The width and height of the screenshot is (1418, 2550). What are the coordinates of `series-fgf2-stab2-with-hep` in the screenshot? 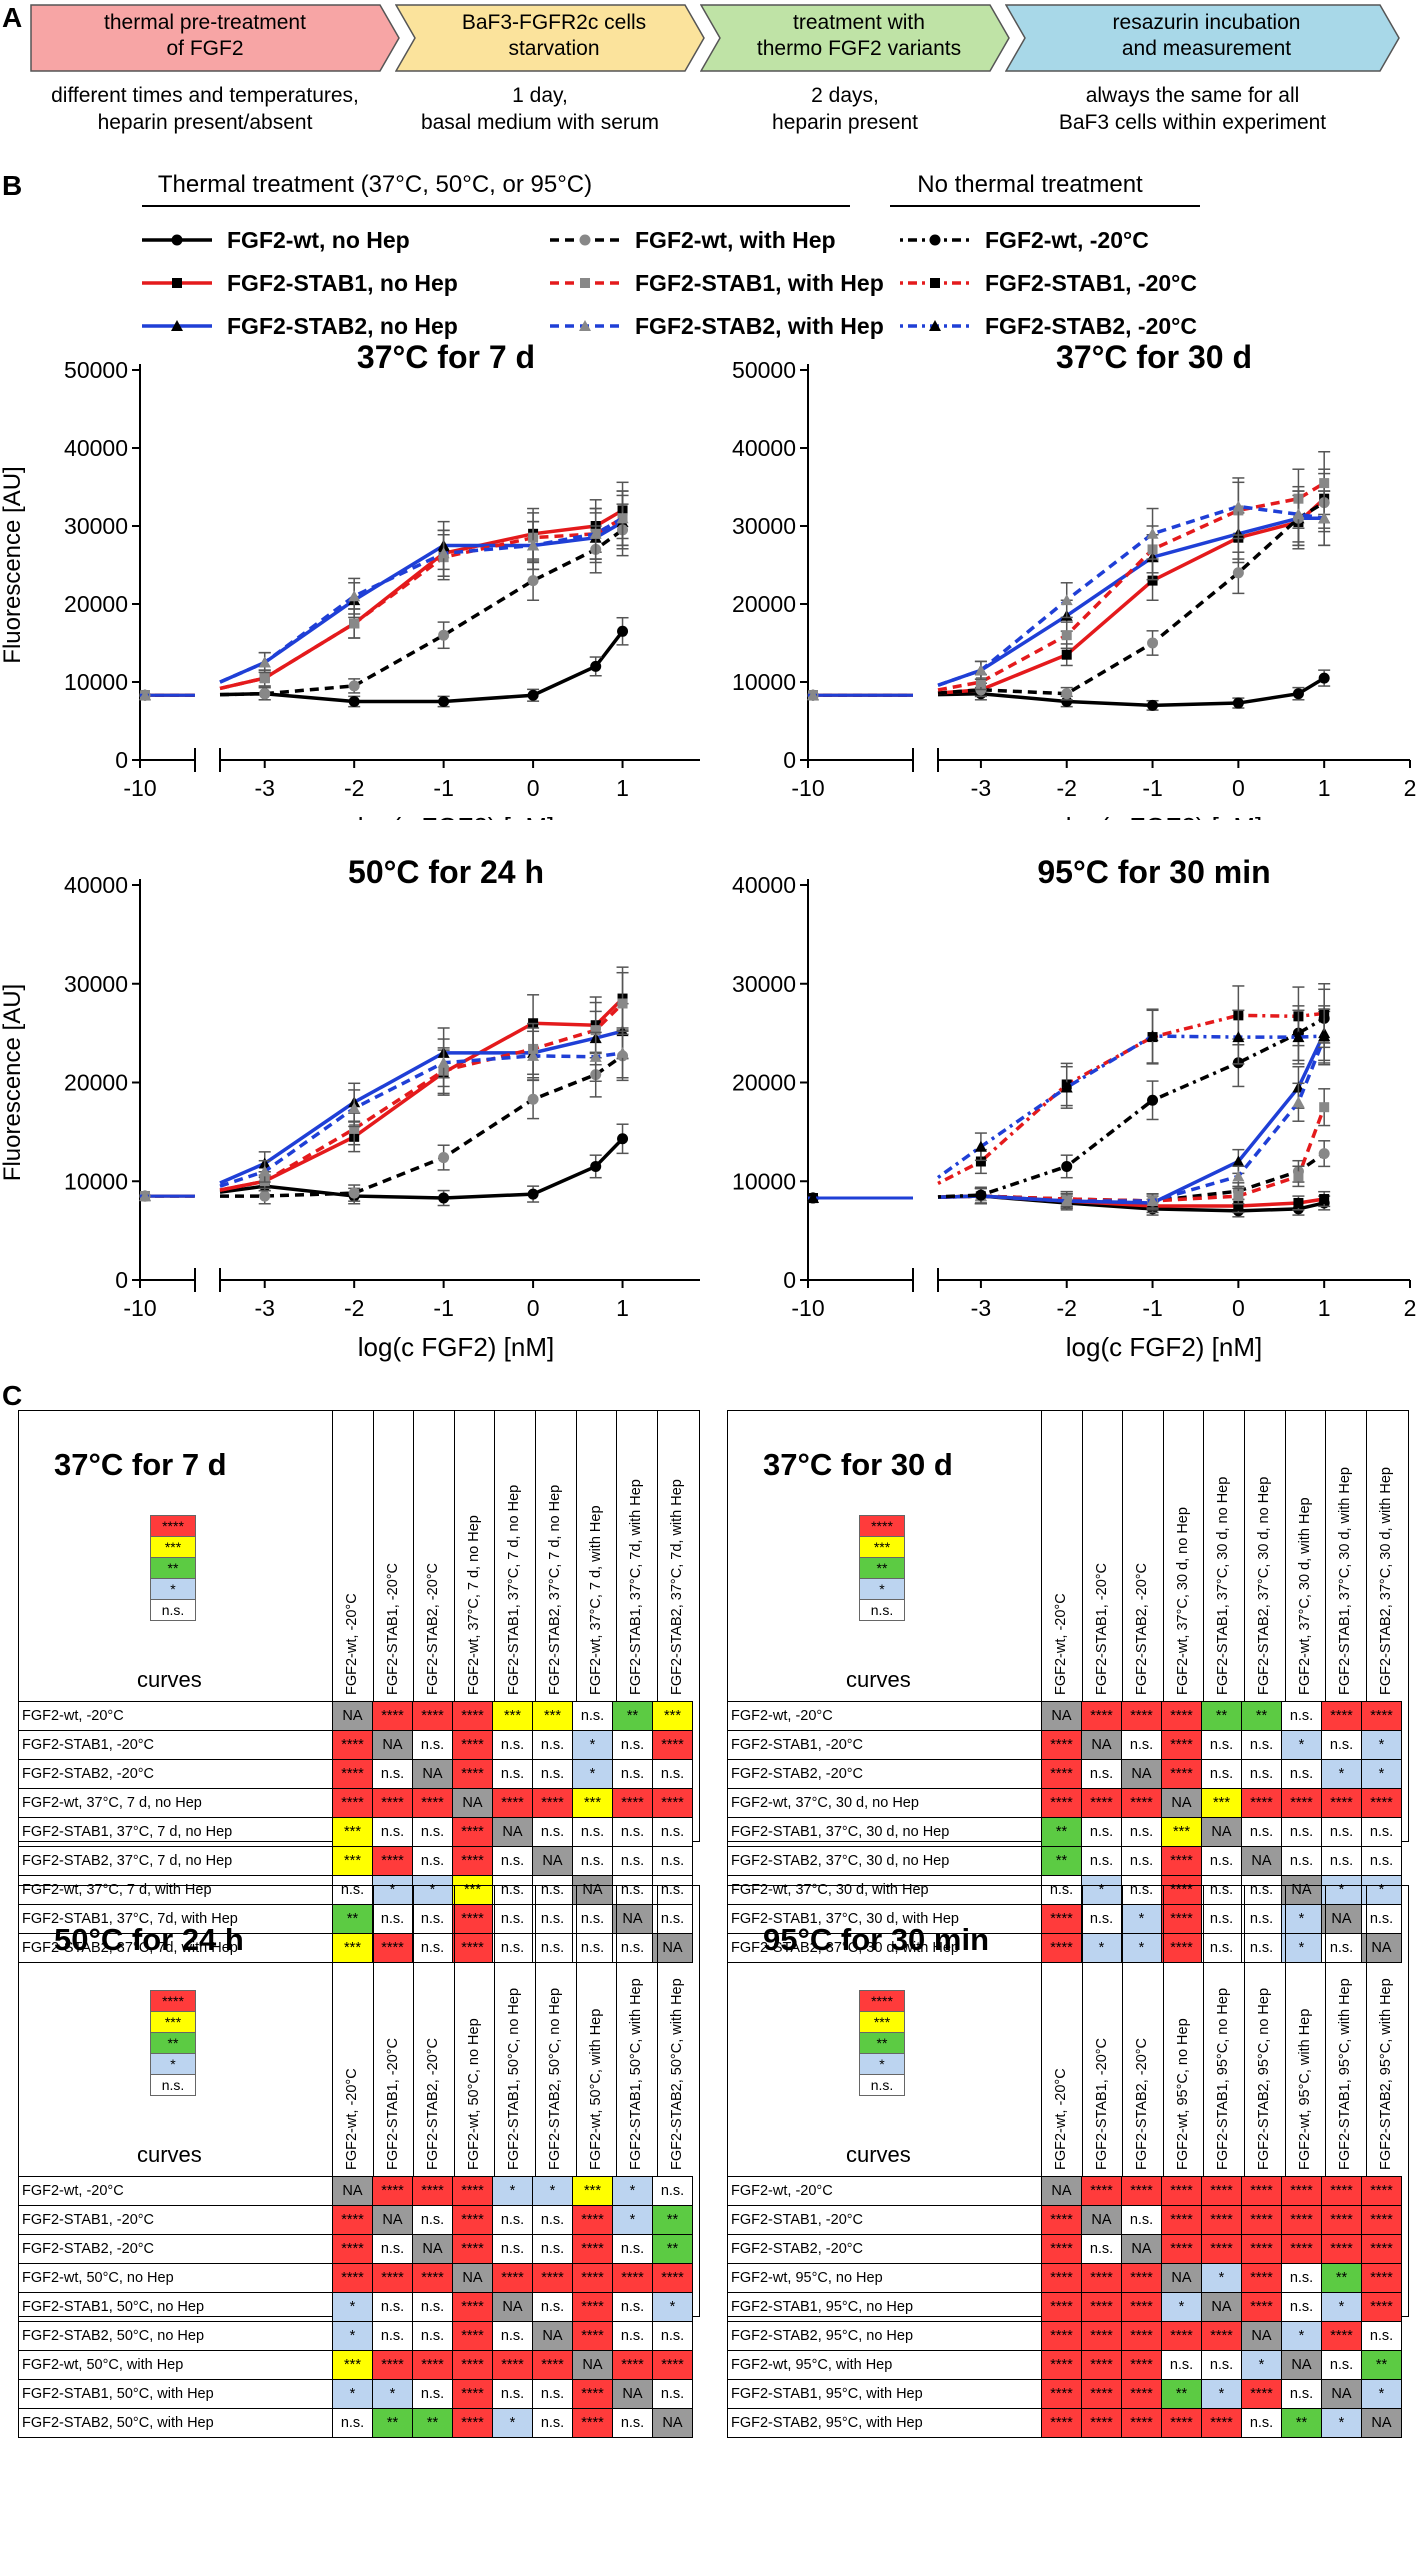 It's located at (1069, 1109).